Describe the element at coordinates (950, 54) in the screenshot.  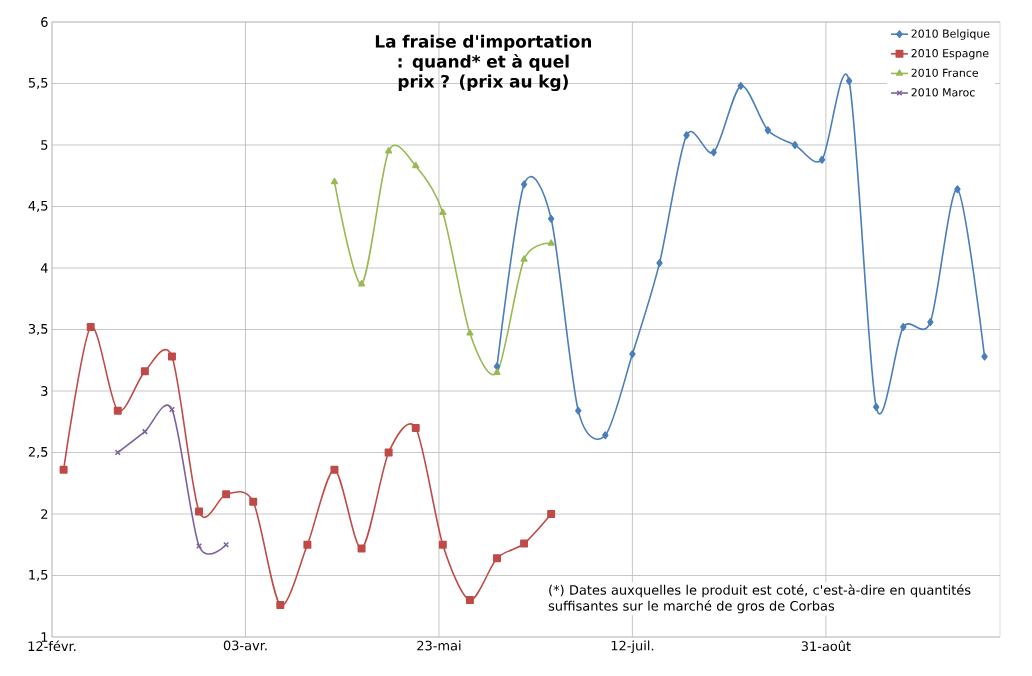
I see `legend-label: 2010 Espagne` at that location.